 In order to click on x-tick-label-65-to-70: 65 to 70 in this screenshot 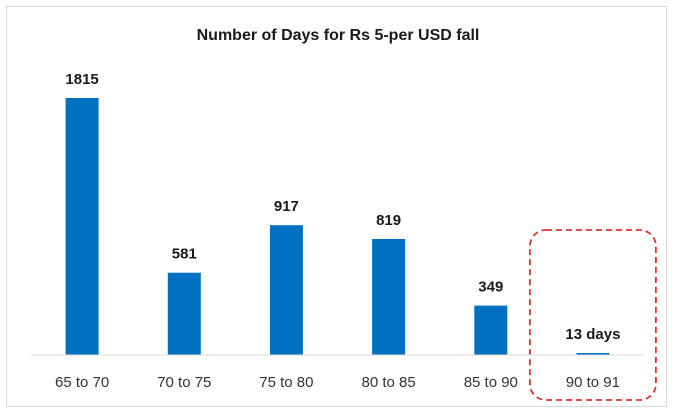, I will do `click(82, 382)`.